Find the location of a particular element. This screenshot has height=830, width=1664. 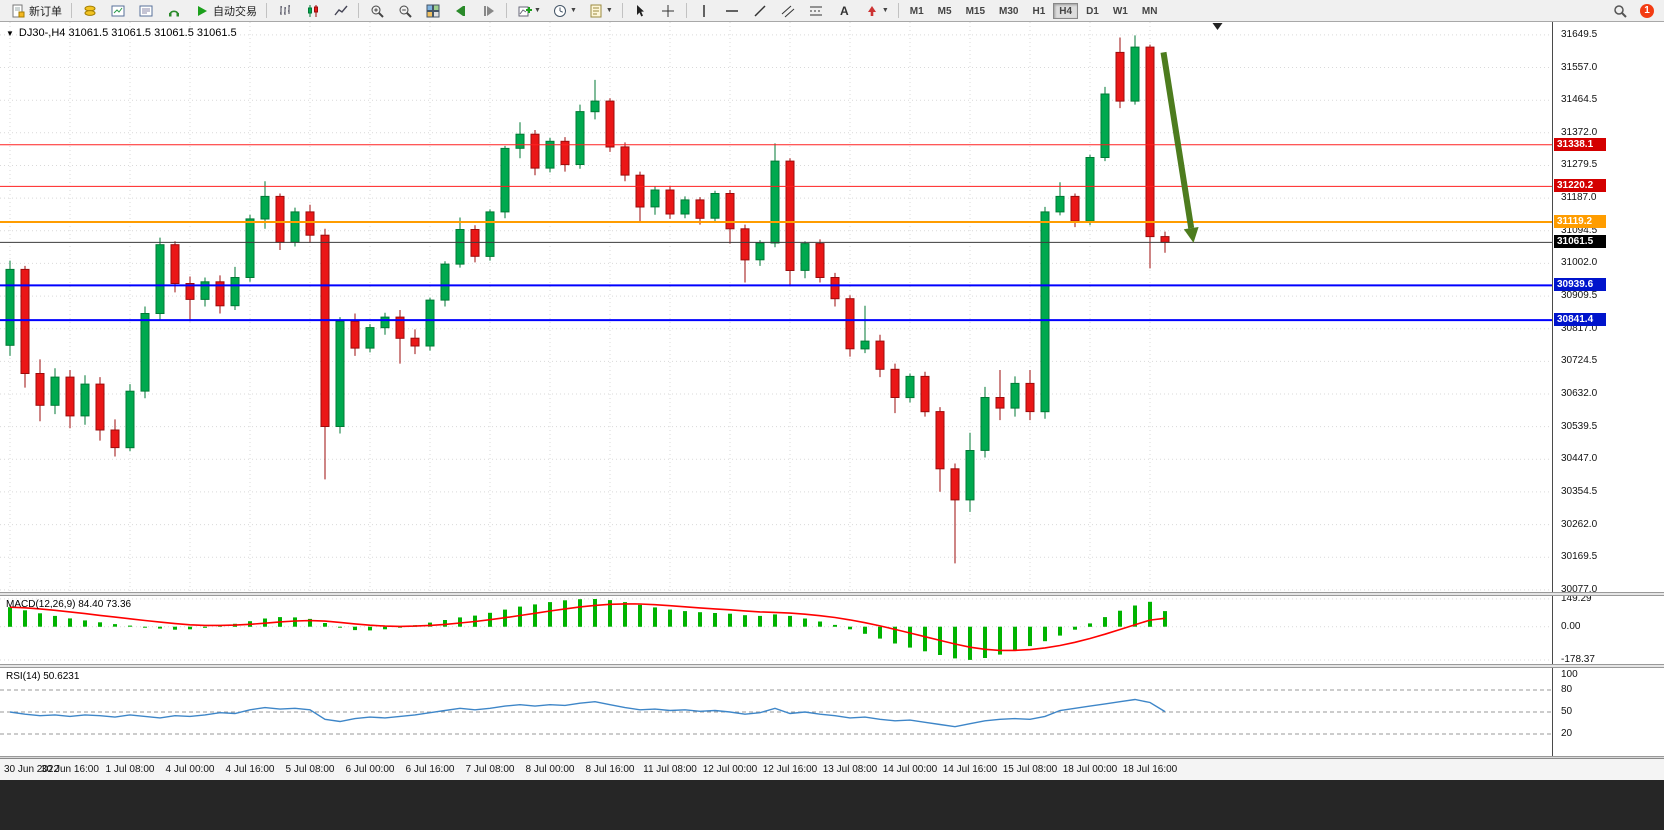

timeframe-button-d1: D1 is located at coordinates (1092, 11).